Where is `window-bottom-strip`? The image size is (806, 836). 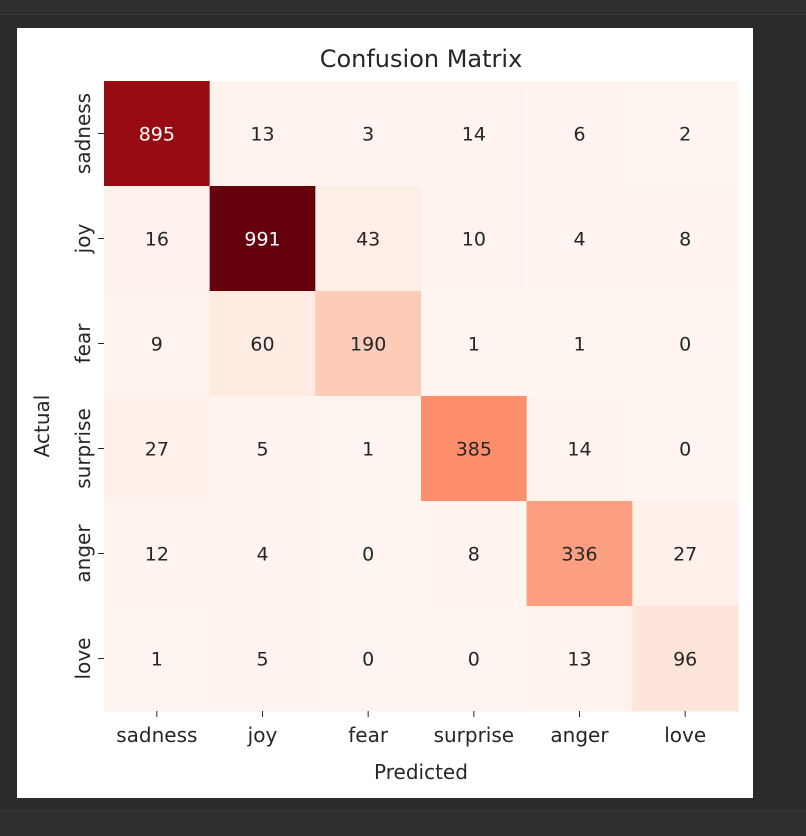
window-bottom-strip is located at coordinates (403, 823).